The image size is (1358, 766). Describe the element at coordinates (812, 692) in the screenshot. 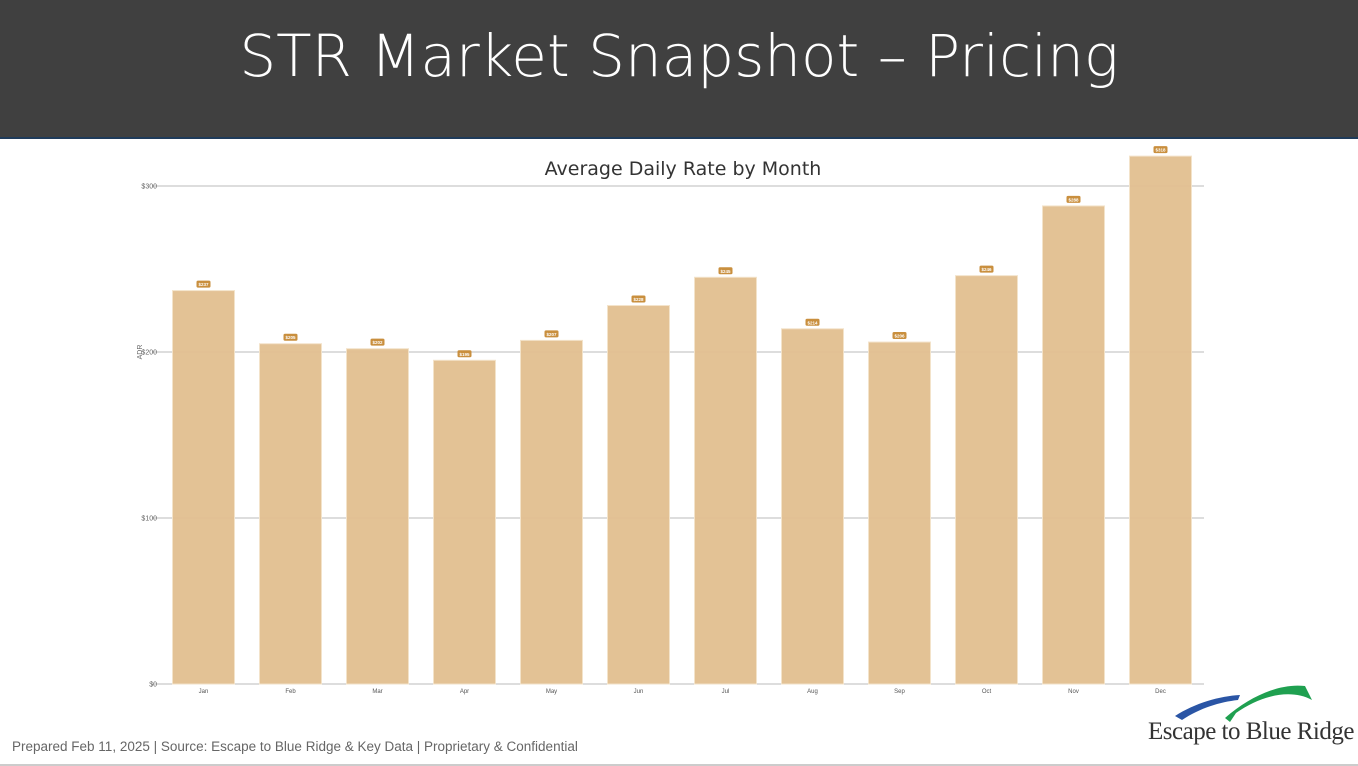

I see `x-tick-label: Aug` at that location.